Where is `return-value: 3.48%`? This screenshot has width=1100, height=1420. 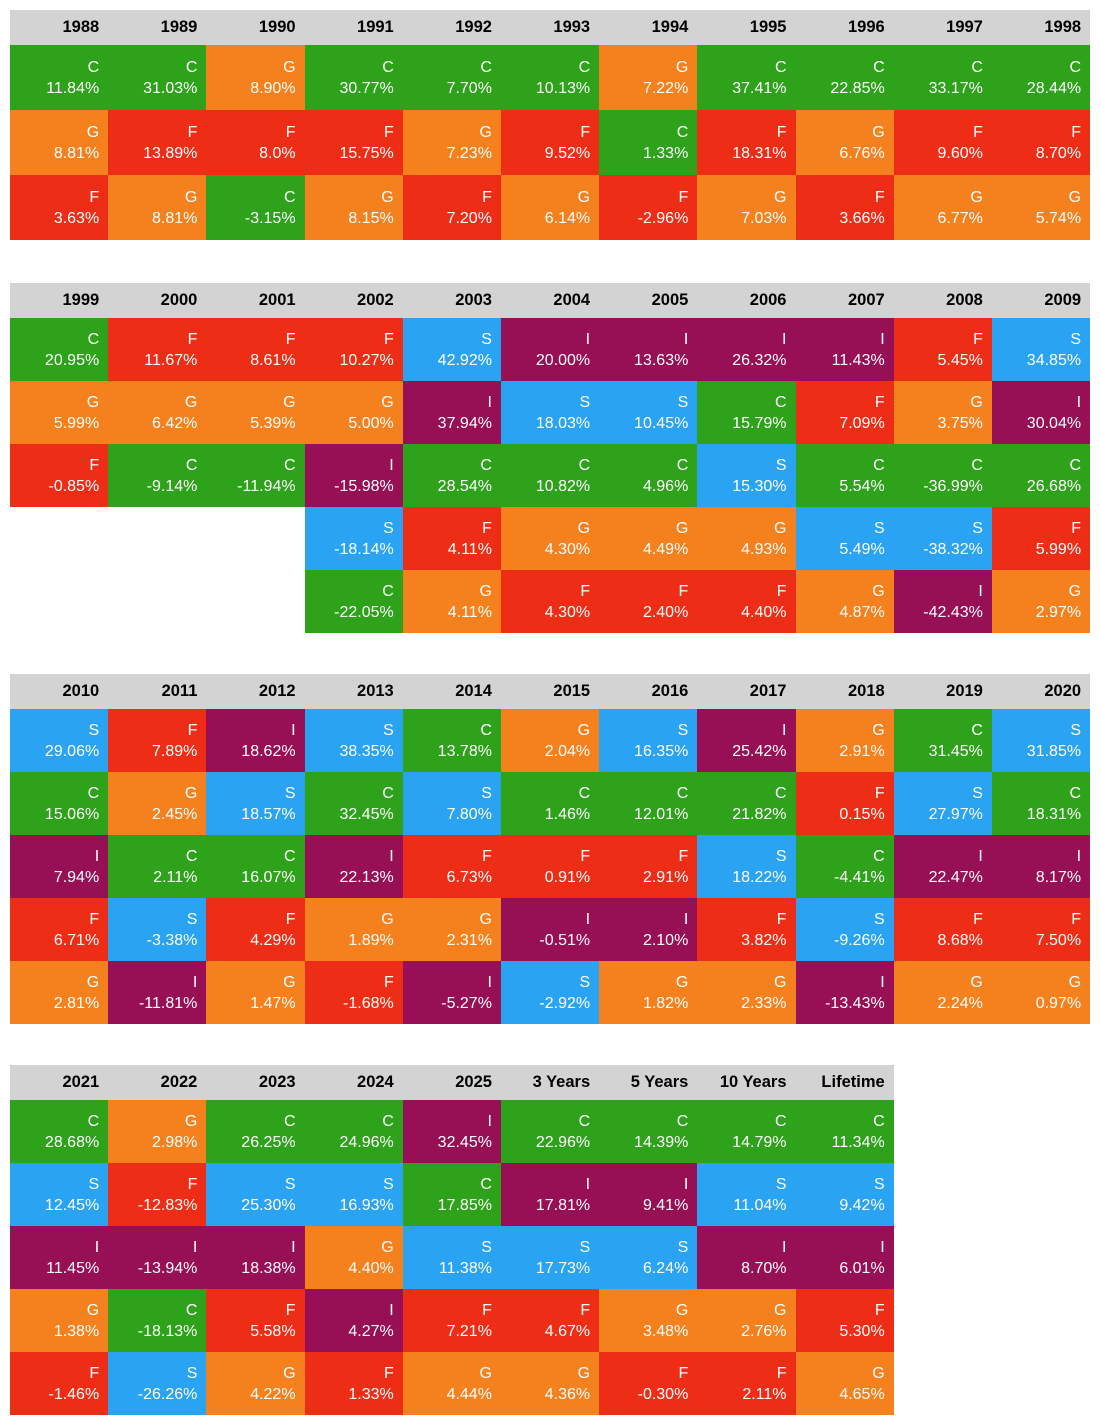
return-value: 3.48% is located at coordinates (665, 1331).